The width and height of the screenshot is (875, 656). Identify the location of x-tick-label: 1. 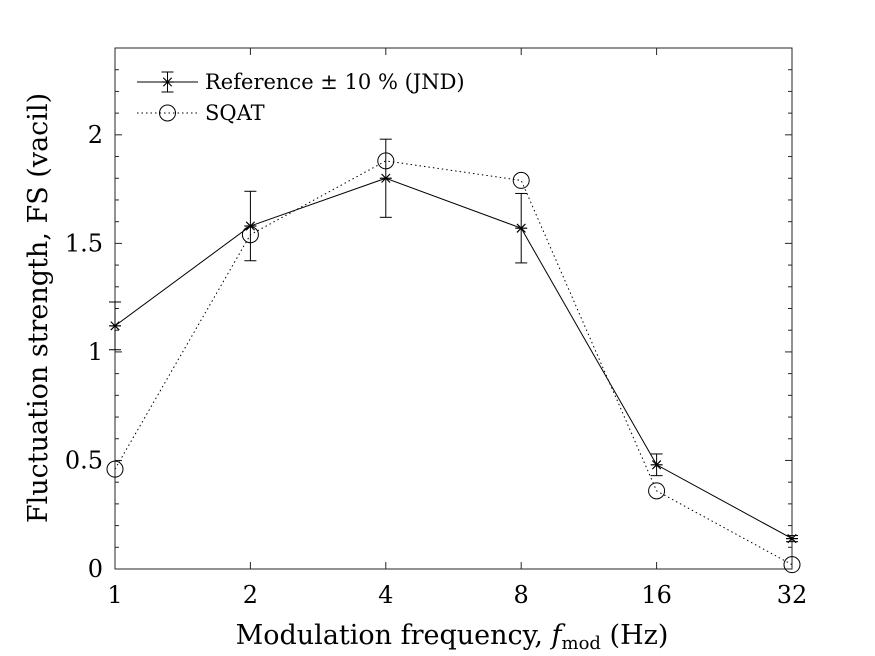
(114, 595).